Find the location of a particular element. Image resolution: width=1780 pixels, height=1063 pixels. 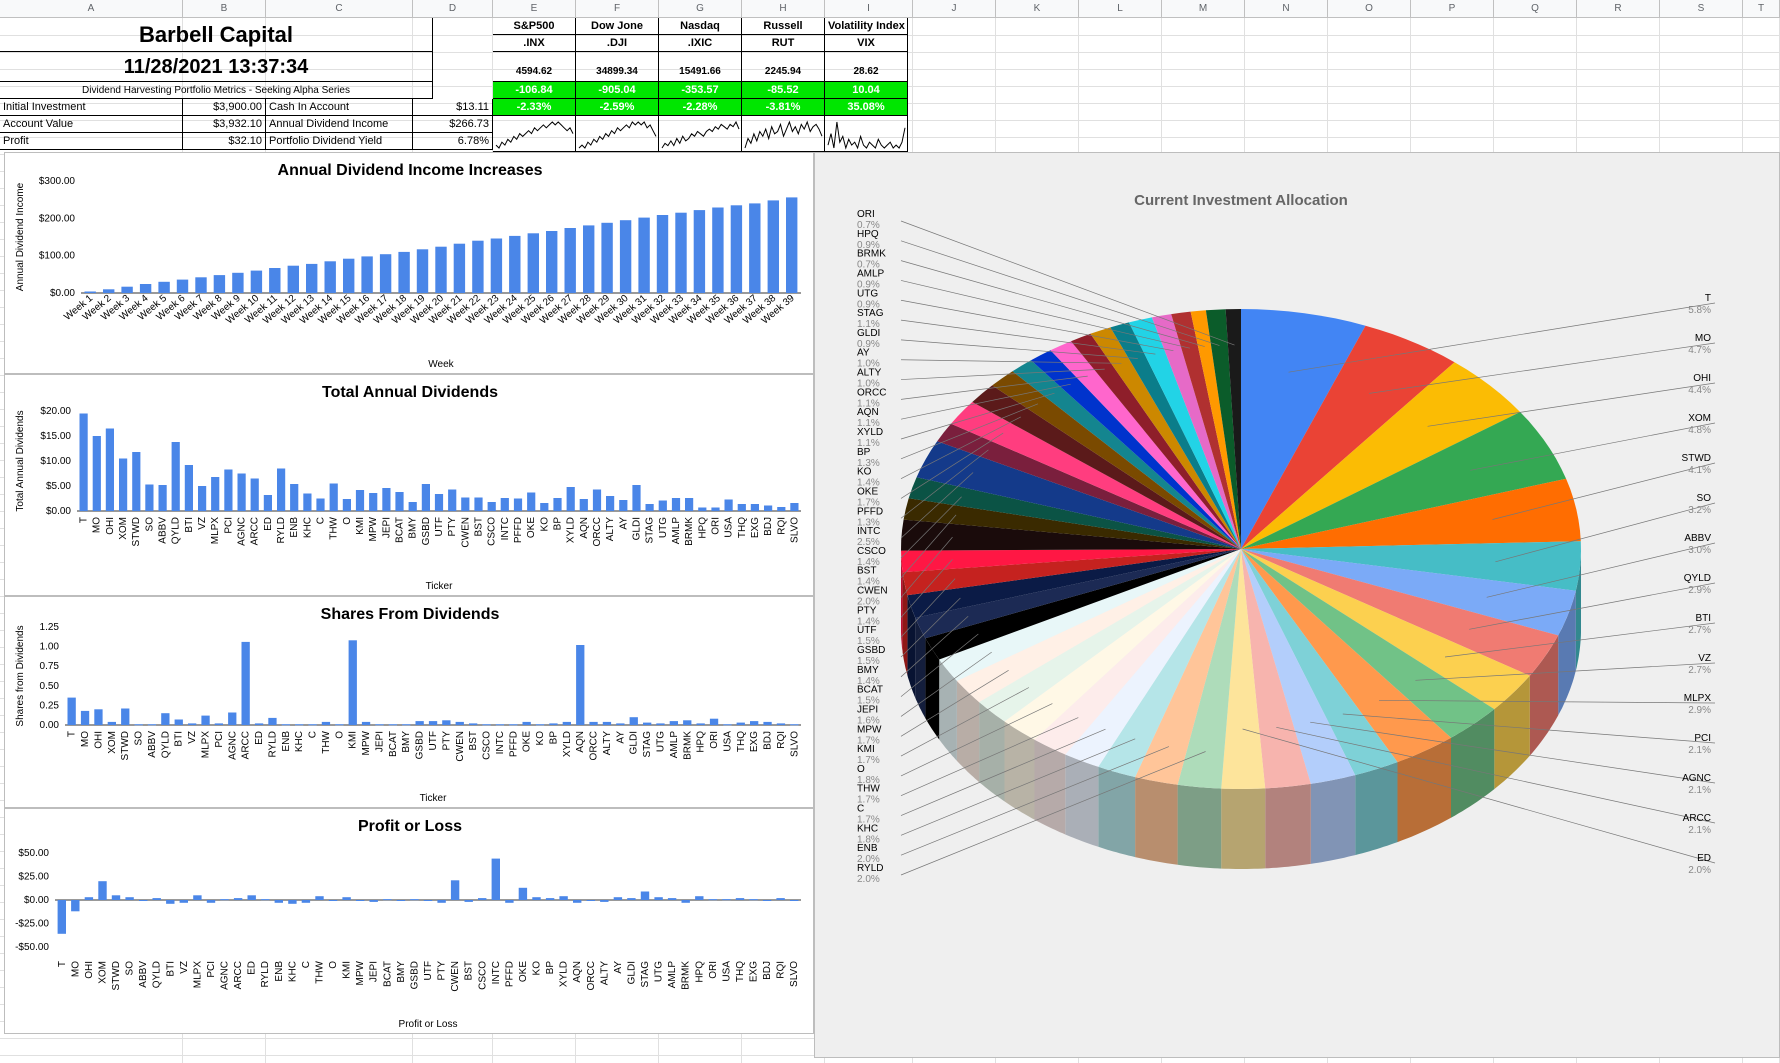

column-header: R is located at coordinates (1618, 9).